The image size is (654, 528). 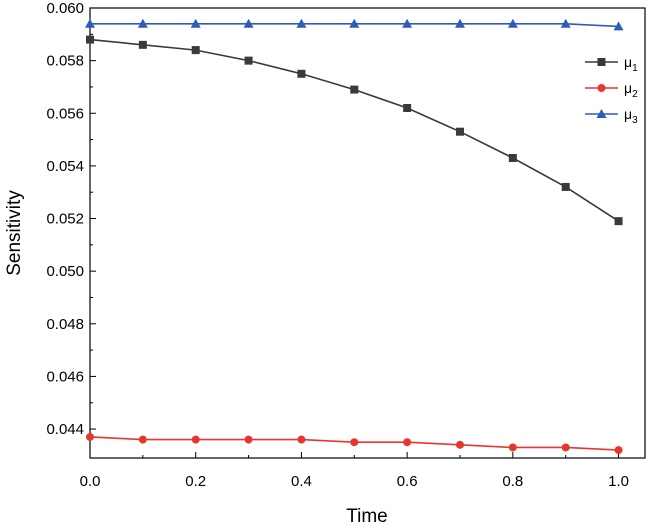 What do you see at coordinates (90, 481) in the screenshot?
I see `x-tick-label: 0.0` at bounding box center [90, 481].